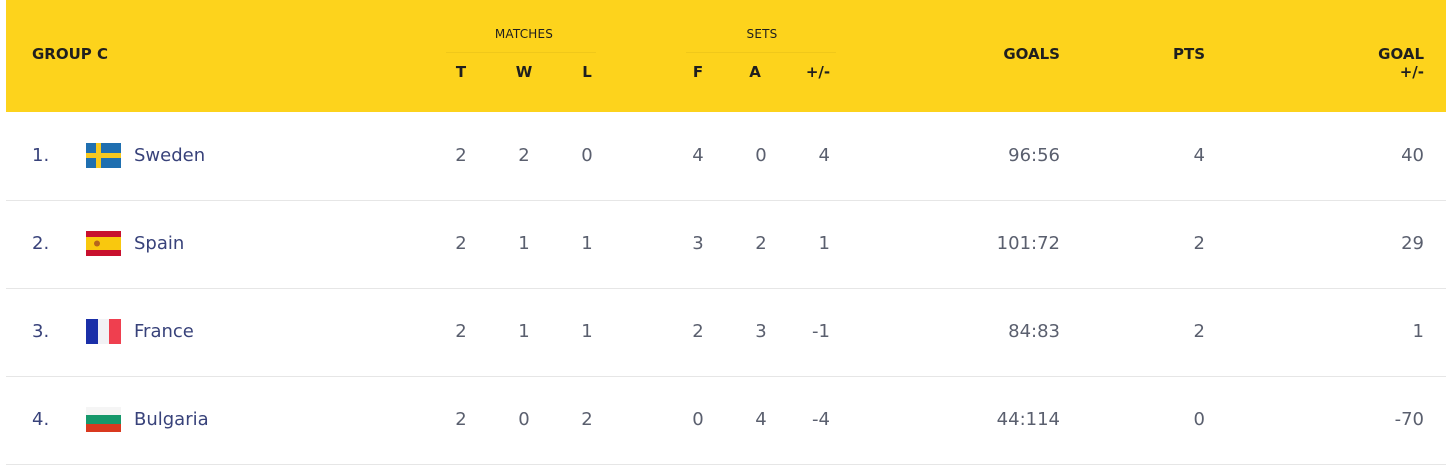 Image resolution: width=1452 pixels, height=465 pixels. Describe the element at coordinates (821, 331) in the screenshot. I see `cell-diff: -1` at that location.